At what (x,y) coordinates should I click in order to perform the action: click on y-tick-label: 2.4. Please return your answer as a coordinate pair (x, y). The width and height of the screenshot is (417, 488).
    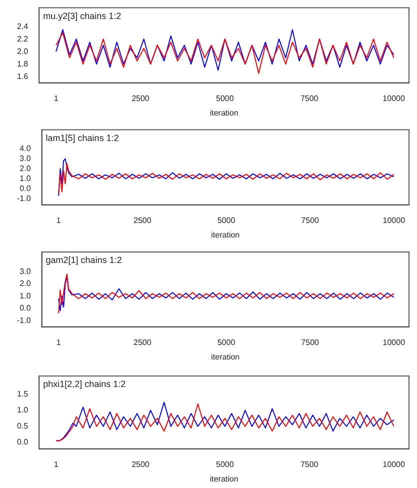
    Looking at the image, I should click on (22, 26).